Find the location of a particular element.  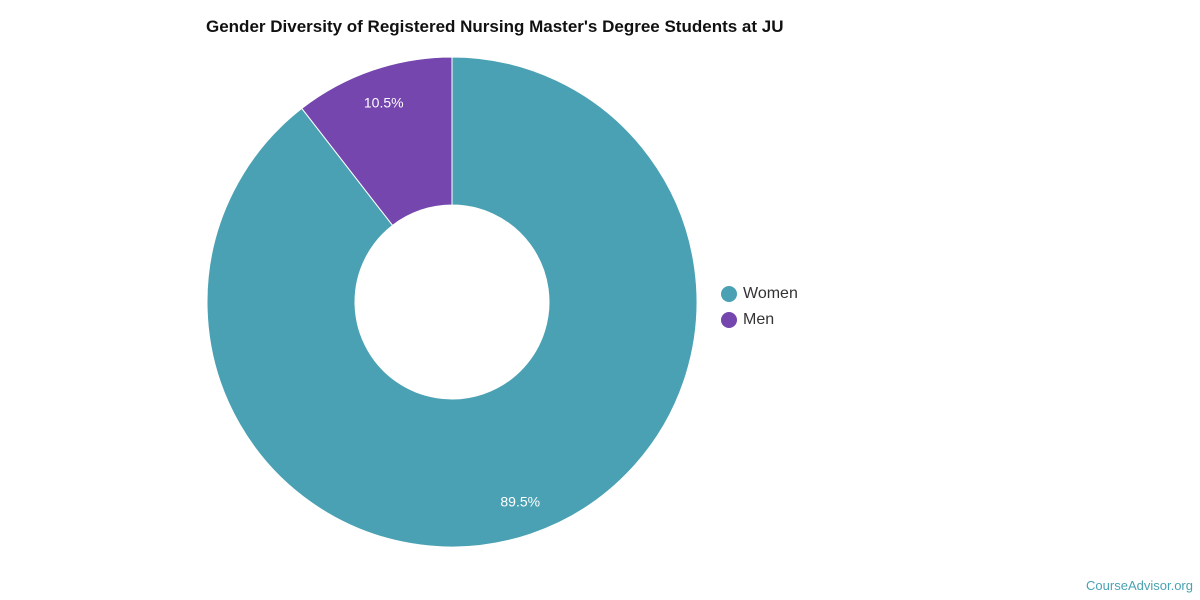

data-label-women: 89.5% is located at coordinates (520, 501).